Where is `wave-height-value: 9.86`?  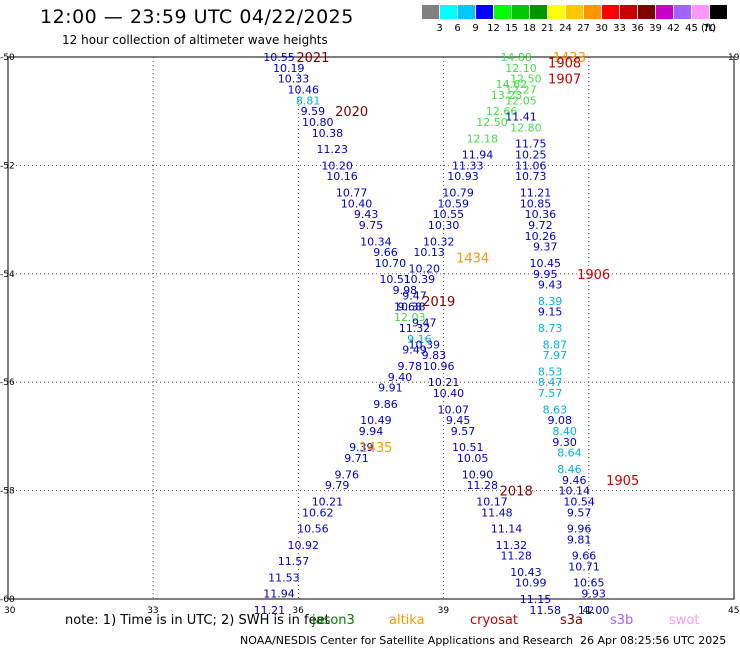
wave-height-value: 9.86 is located at coordinates (385, 404).